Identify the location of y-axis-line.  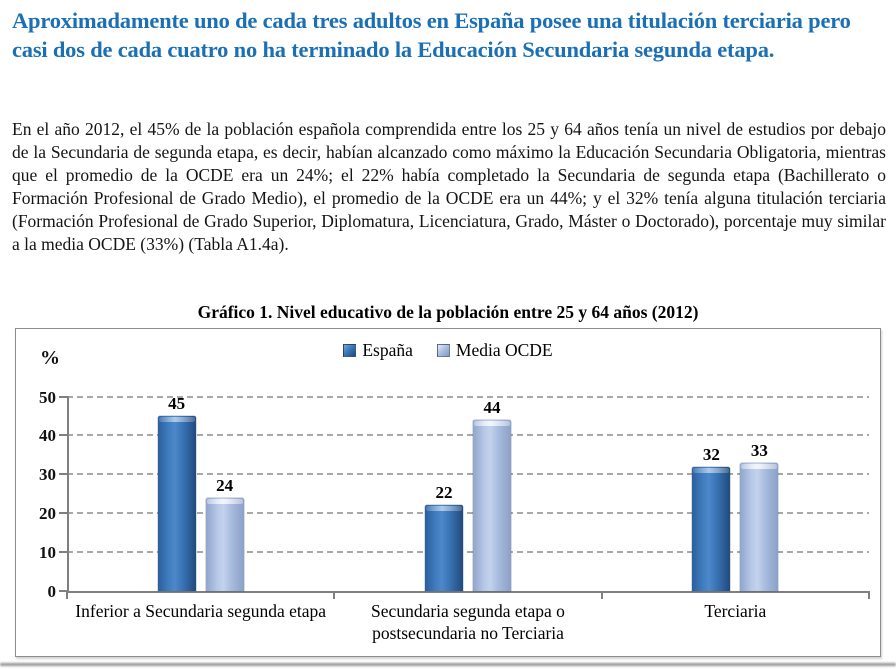
(68, 494).